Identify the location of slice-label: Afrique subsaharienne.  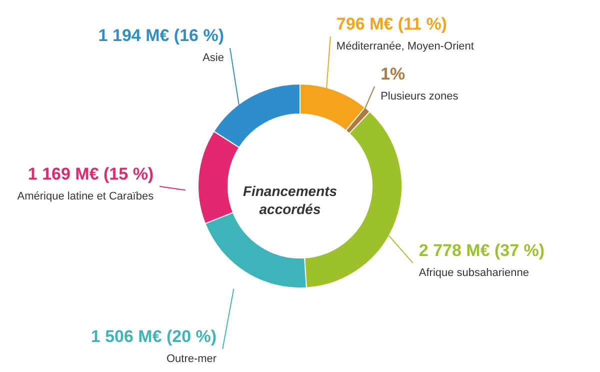
(473, 272).